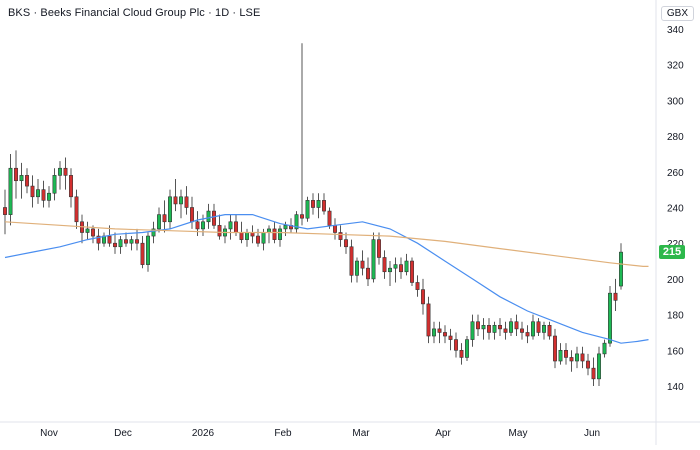  Describe the element at coordinates (675, 244) in the screenshot. I see `y-tick-label: 220` at that location.